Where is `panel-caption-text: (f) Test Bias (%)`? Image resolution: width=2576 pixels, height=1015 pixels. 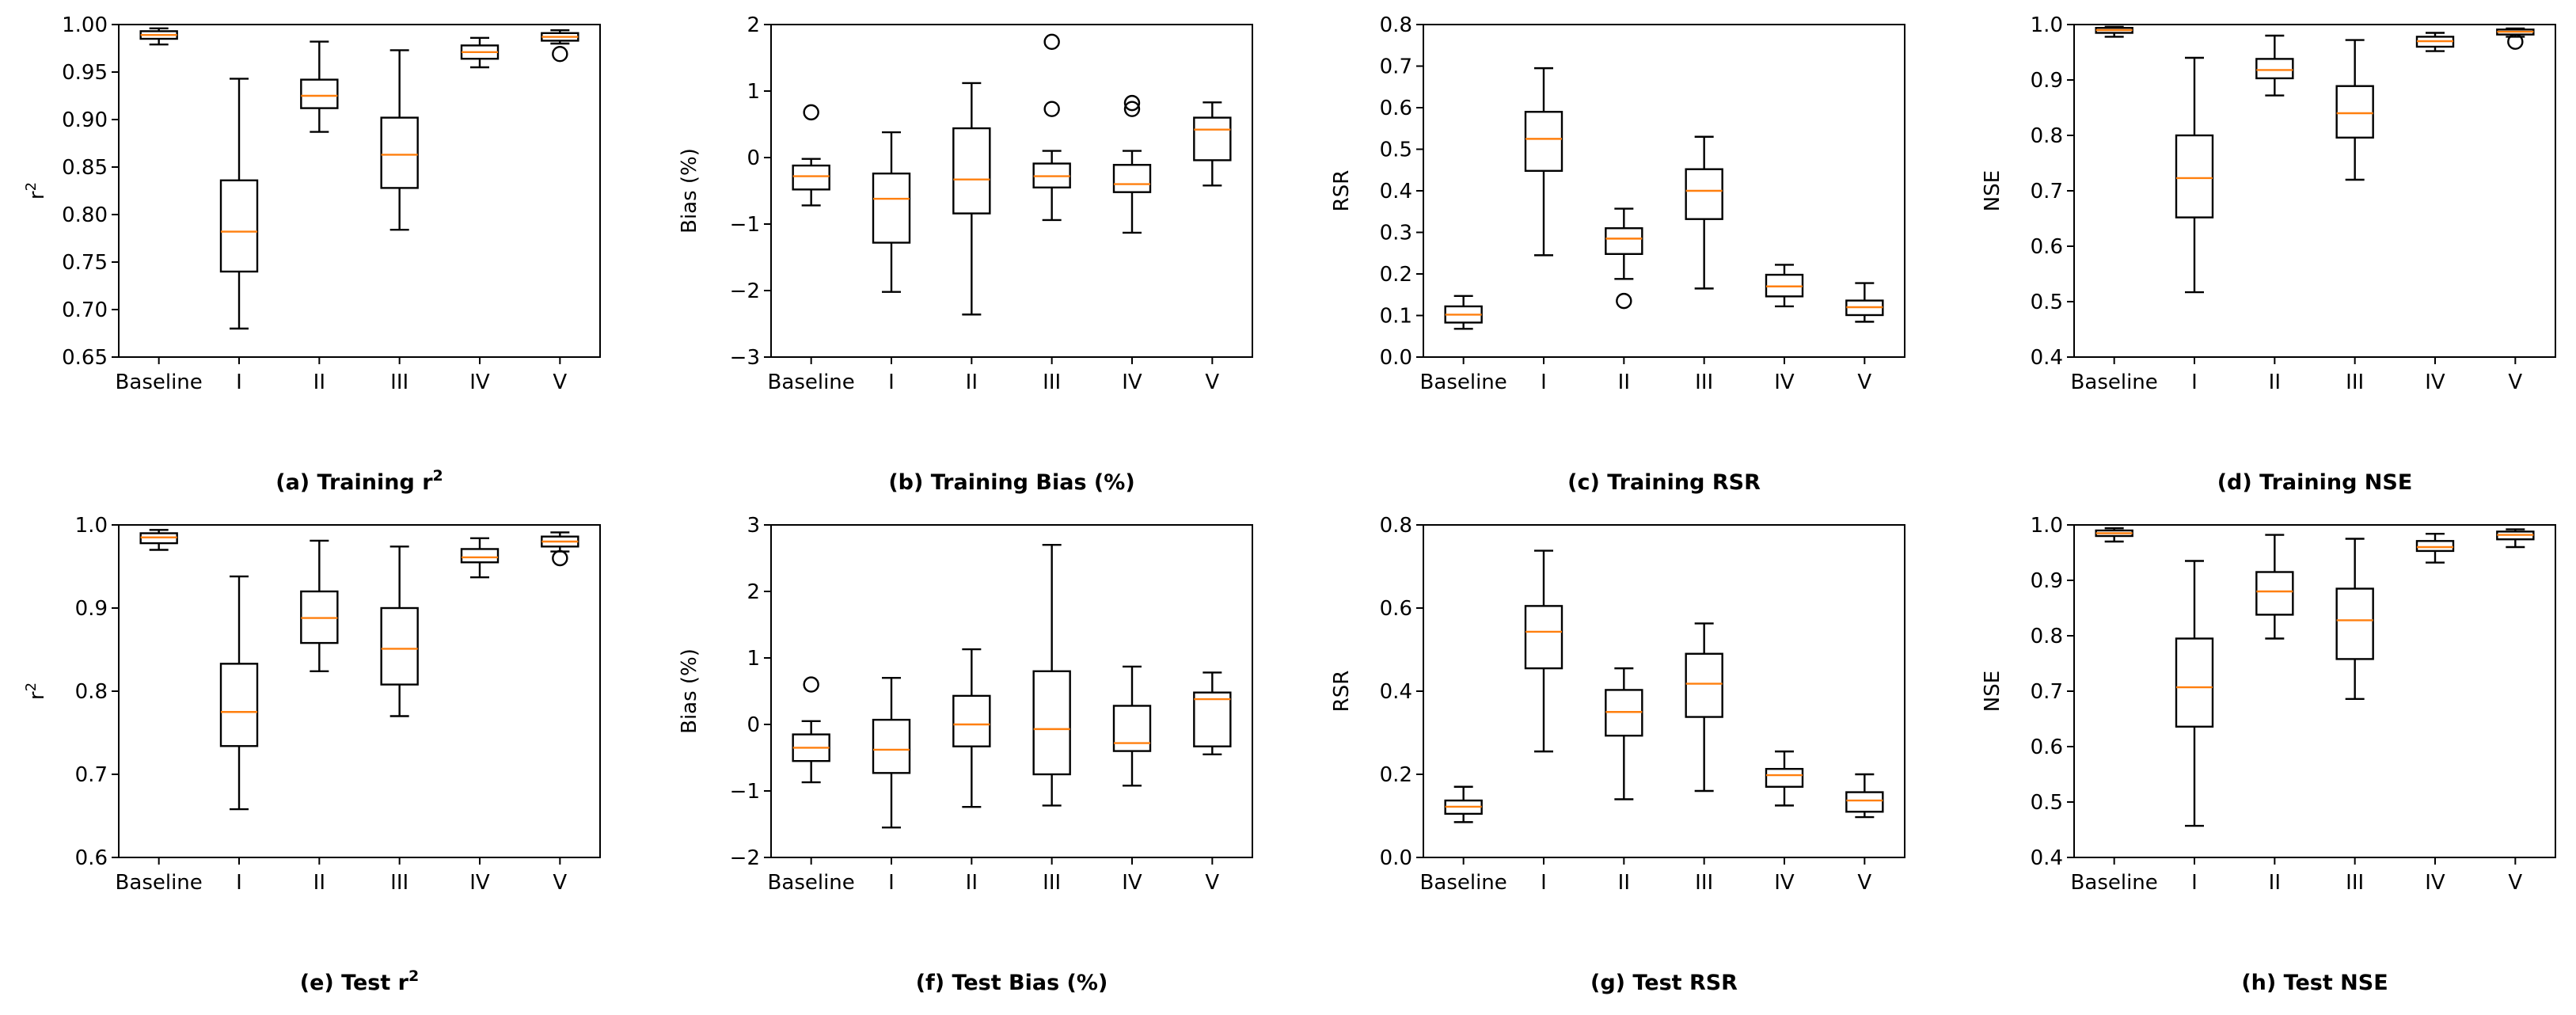
panel-caption-text: (f) Test Bias (%) is located at coordinates (1012, 983).